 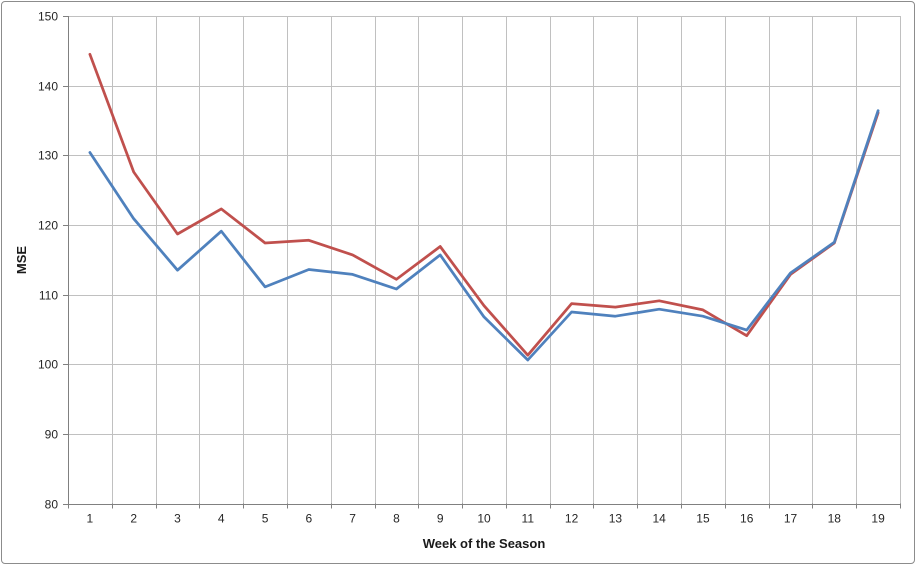 I want to click on y-tick-label: 130, so click(x=48, y=156).